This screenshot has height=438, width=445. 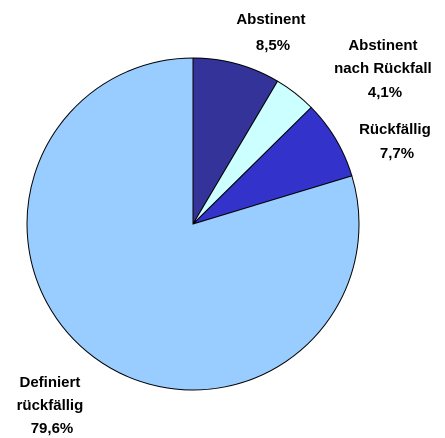 I want to click on label-definiert-rueckfaellig-value: 79,6%, so click(x=52, y=428).